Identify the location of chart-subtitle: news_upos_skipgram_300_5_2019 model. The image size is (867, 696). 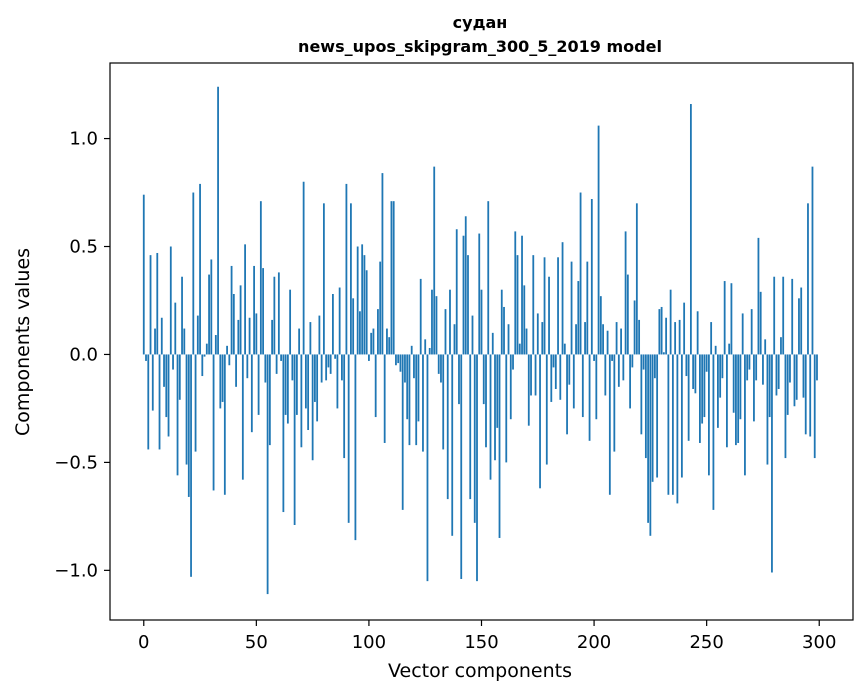
(480, 46).